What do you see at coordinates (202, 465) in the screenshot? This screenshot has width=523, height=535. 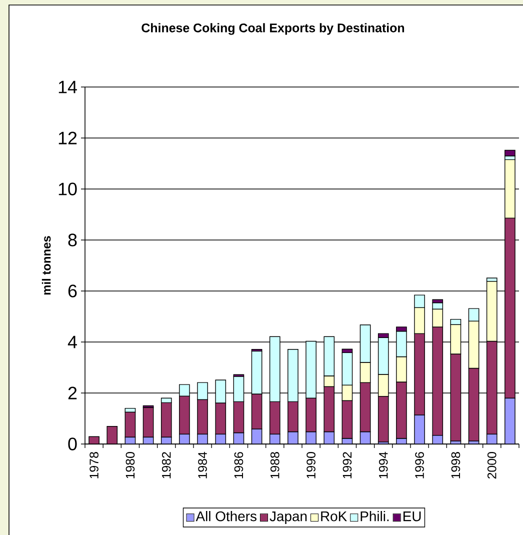 I see `x-tick-label: 1984` at bounding box center [202, 465].